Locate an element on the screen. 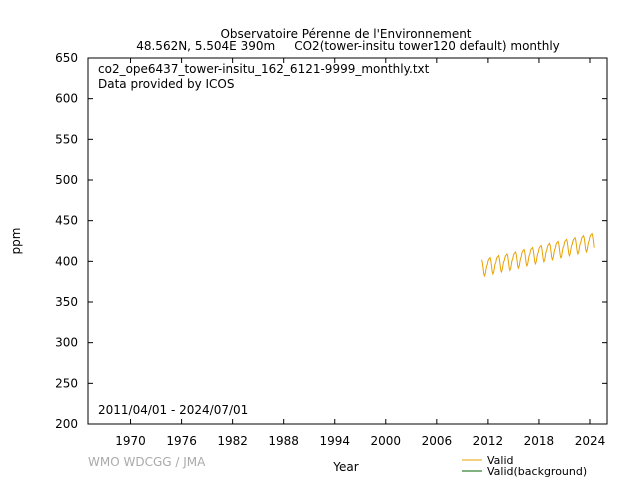 The image size is (640, 480). x-tick-label: 1982 is located at coordinates (232, 441).